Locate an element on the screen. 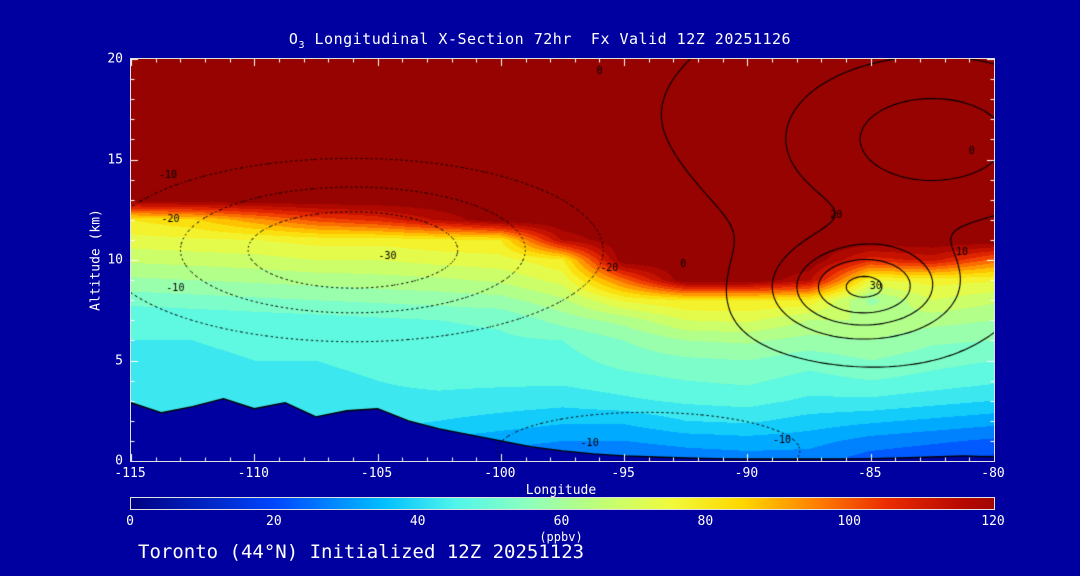 This screenshot has height=576, width=1080. y-tick-label: 5 is located at coordinates (119, 360).